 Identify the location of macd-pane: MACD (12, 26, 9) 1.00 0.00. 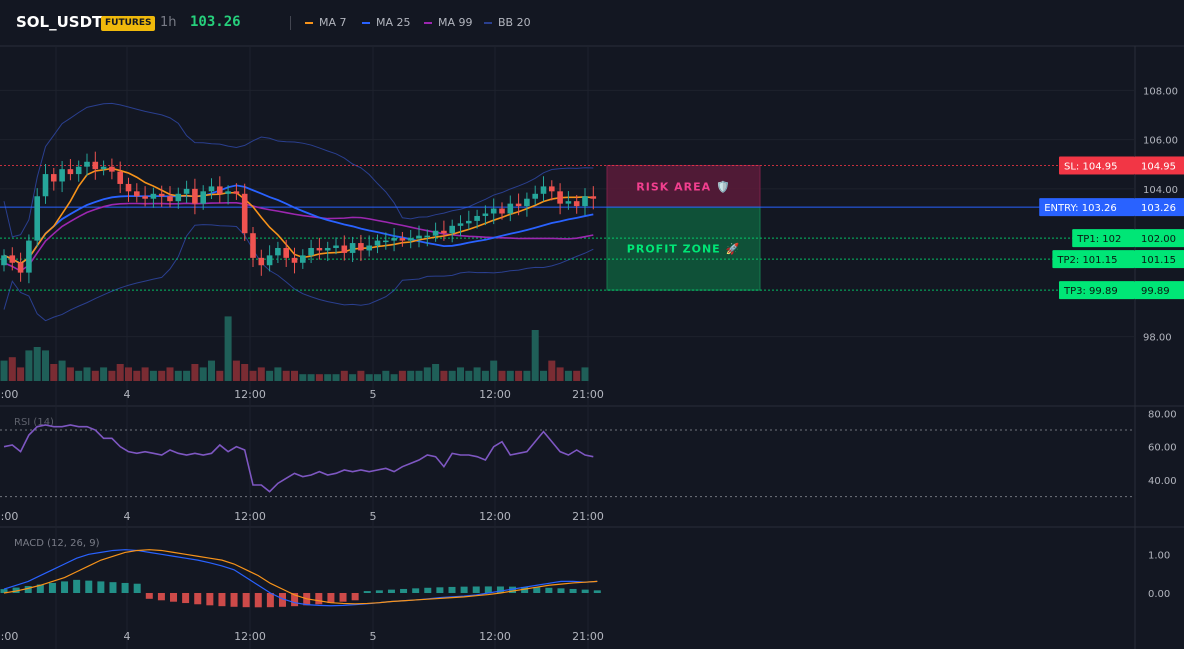
(585, 573).